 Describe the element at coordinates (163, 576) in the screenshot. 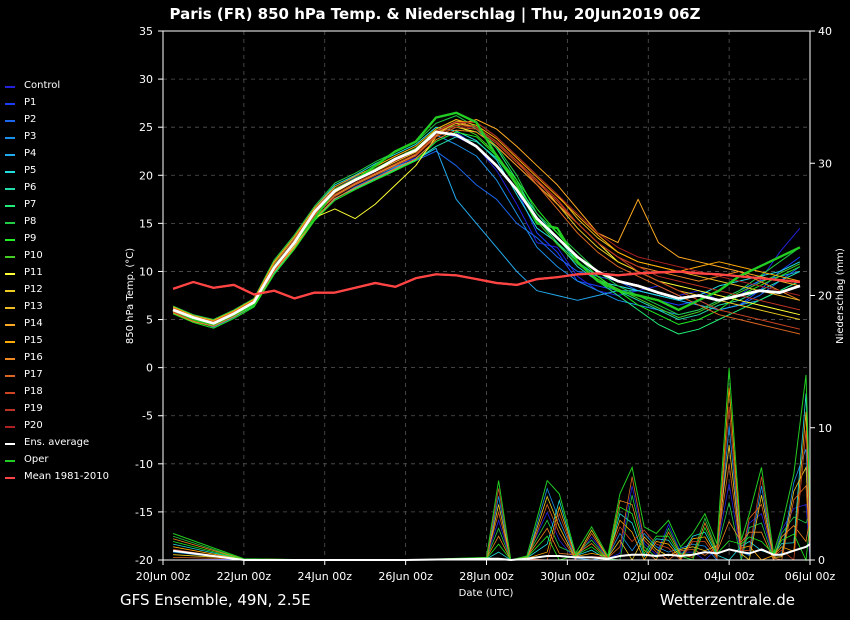

I see `x-tick-label: 20Jun 00z` at that location.